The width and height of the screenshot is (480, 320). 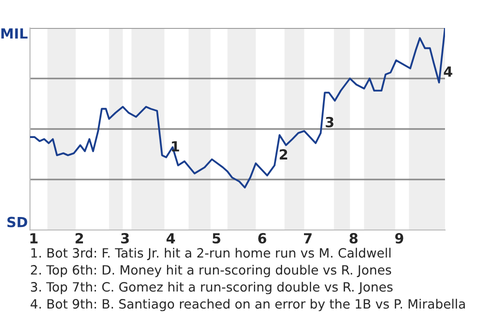 I want to click on x-tick-label: 3, so click(x=125, y=238).